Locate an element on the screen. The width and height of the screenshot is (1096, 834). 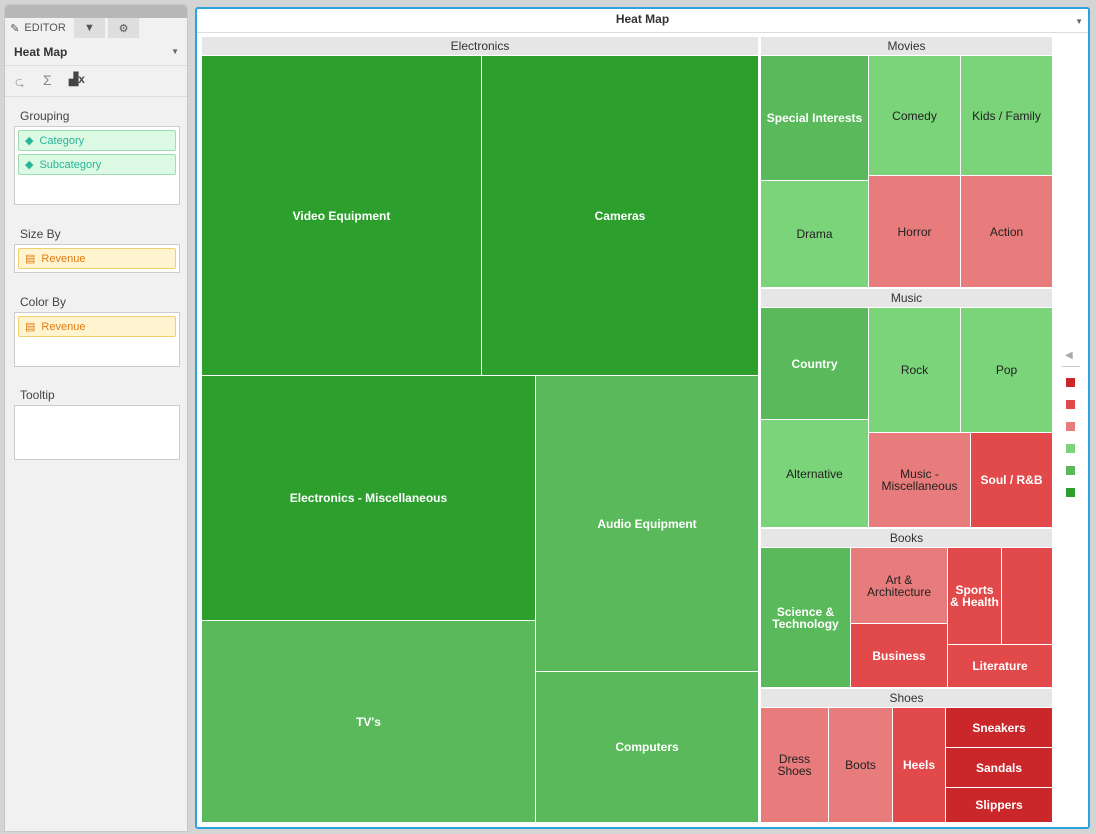
treemap-tile: Electronics - Miscellaneous is located at coordinates (368, 498).